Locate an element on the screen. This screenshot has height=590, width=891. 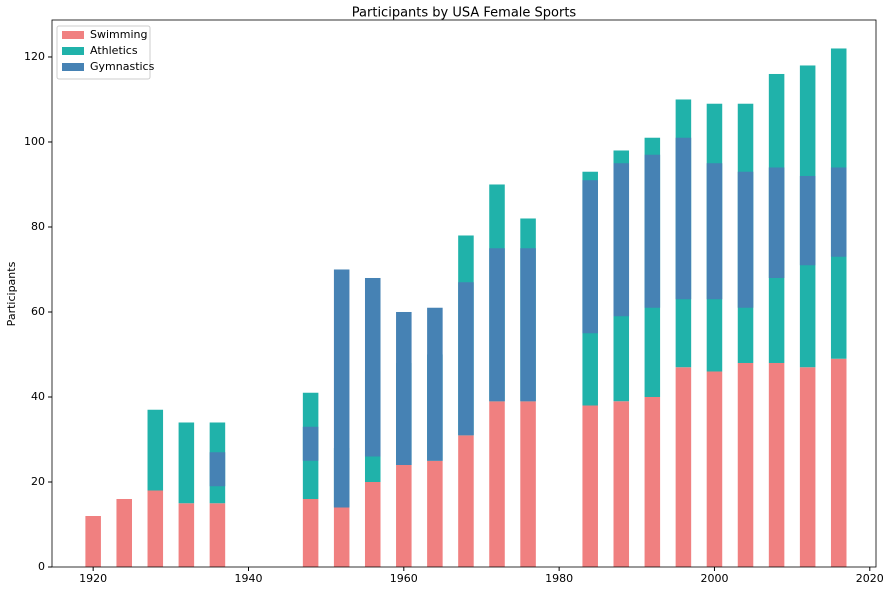
legend-label: Swimming is located at coordinates (118, 34).